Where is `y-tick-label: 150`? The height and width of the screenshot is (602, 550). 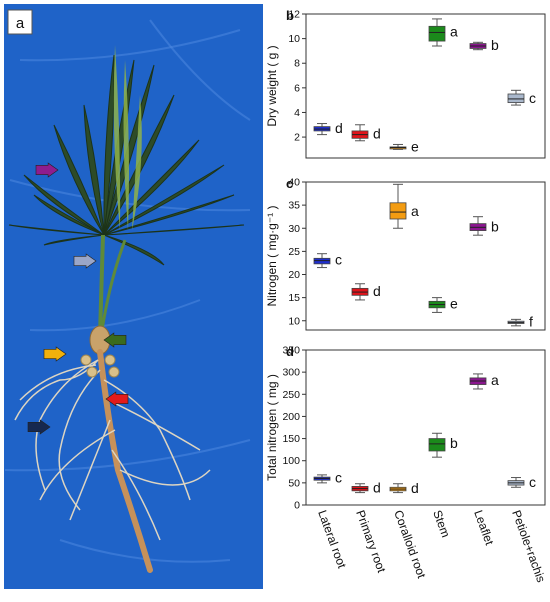 y-tick-label: 150 is located at coordinates (291, 439).